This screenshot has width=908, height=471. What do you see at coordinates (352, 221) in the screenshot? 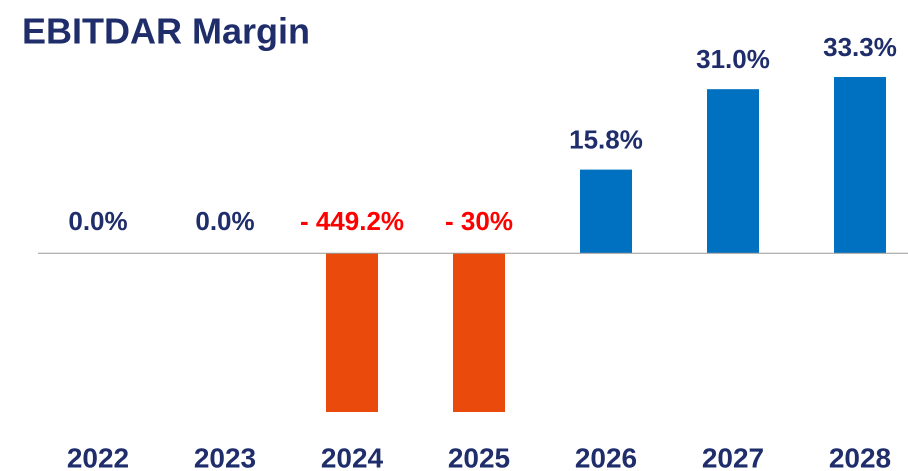
I see `value-label: - 449.2%` at bounding box center [352, 221].